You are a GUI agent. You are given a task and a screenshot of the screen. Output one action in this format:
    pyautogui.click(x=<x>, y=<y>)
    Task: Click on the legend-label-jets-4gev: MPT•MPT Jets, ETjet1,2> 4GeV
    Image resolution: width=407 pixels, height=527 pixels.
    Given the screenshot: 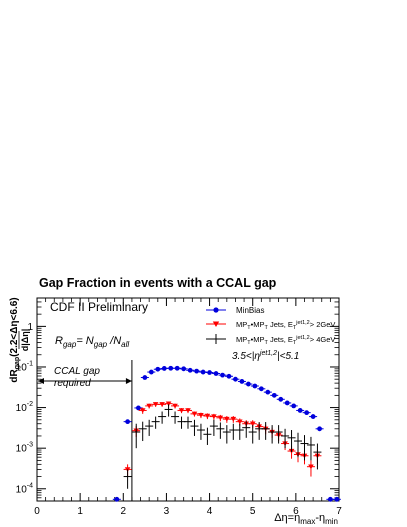 What is the action you would take?
    pyautogui.click(x=285, y=340)
    